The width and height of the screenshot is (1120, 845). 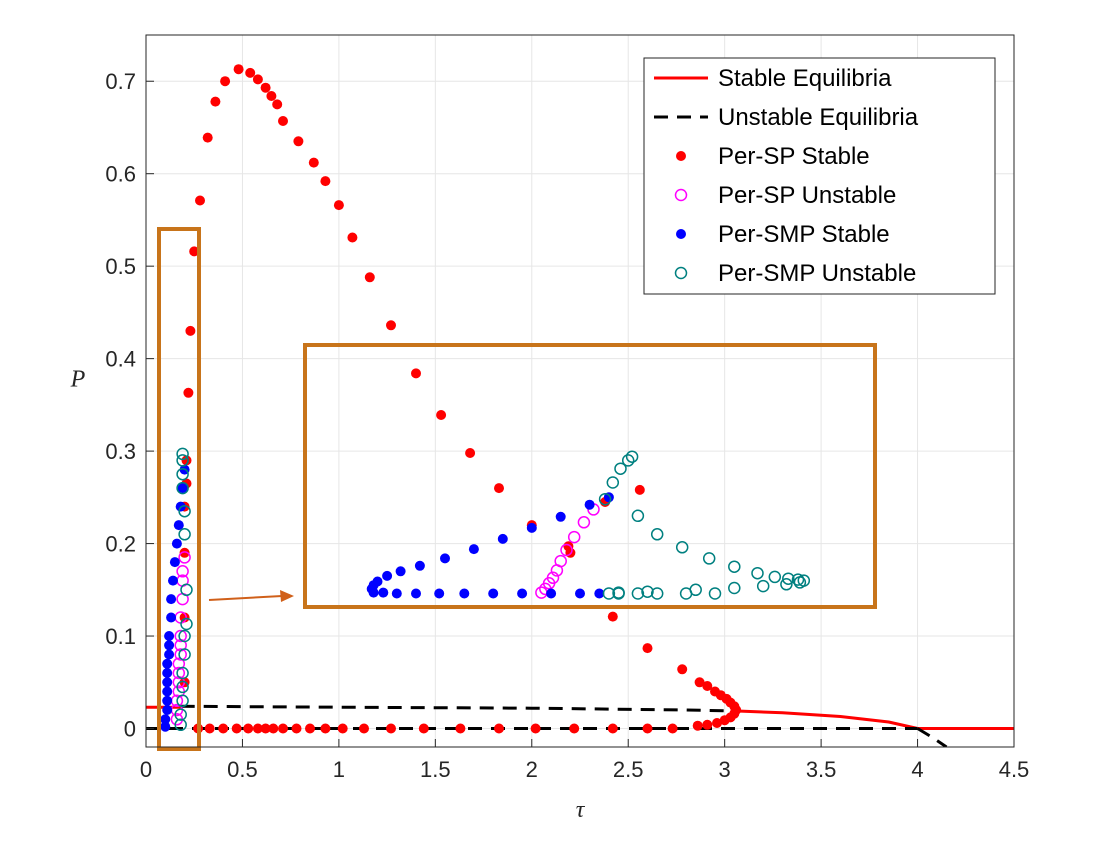 I want to click on legend-box, so click(x=819, y=176).